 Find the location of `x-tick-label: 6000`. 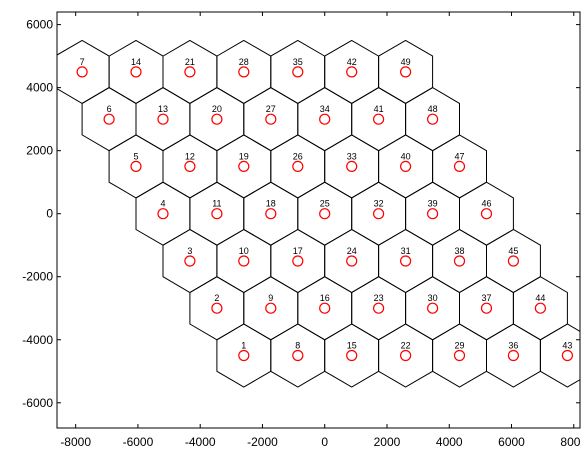

x-tick-label: 6000 is located at coordinates (511, 442).